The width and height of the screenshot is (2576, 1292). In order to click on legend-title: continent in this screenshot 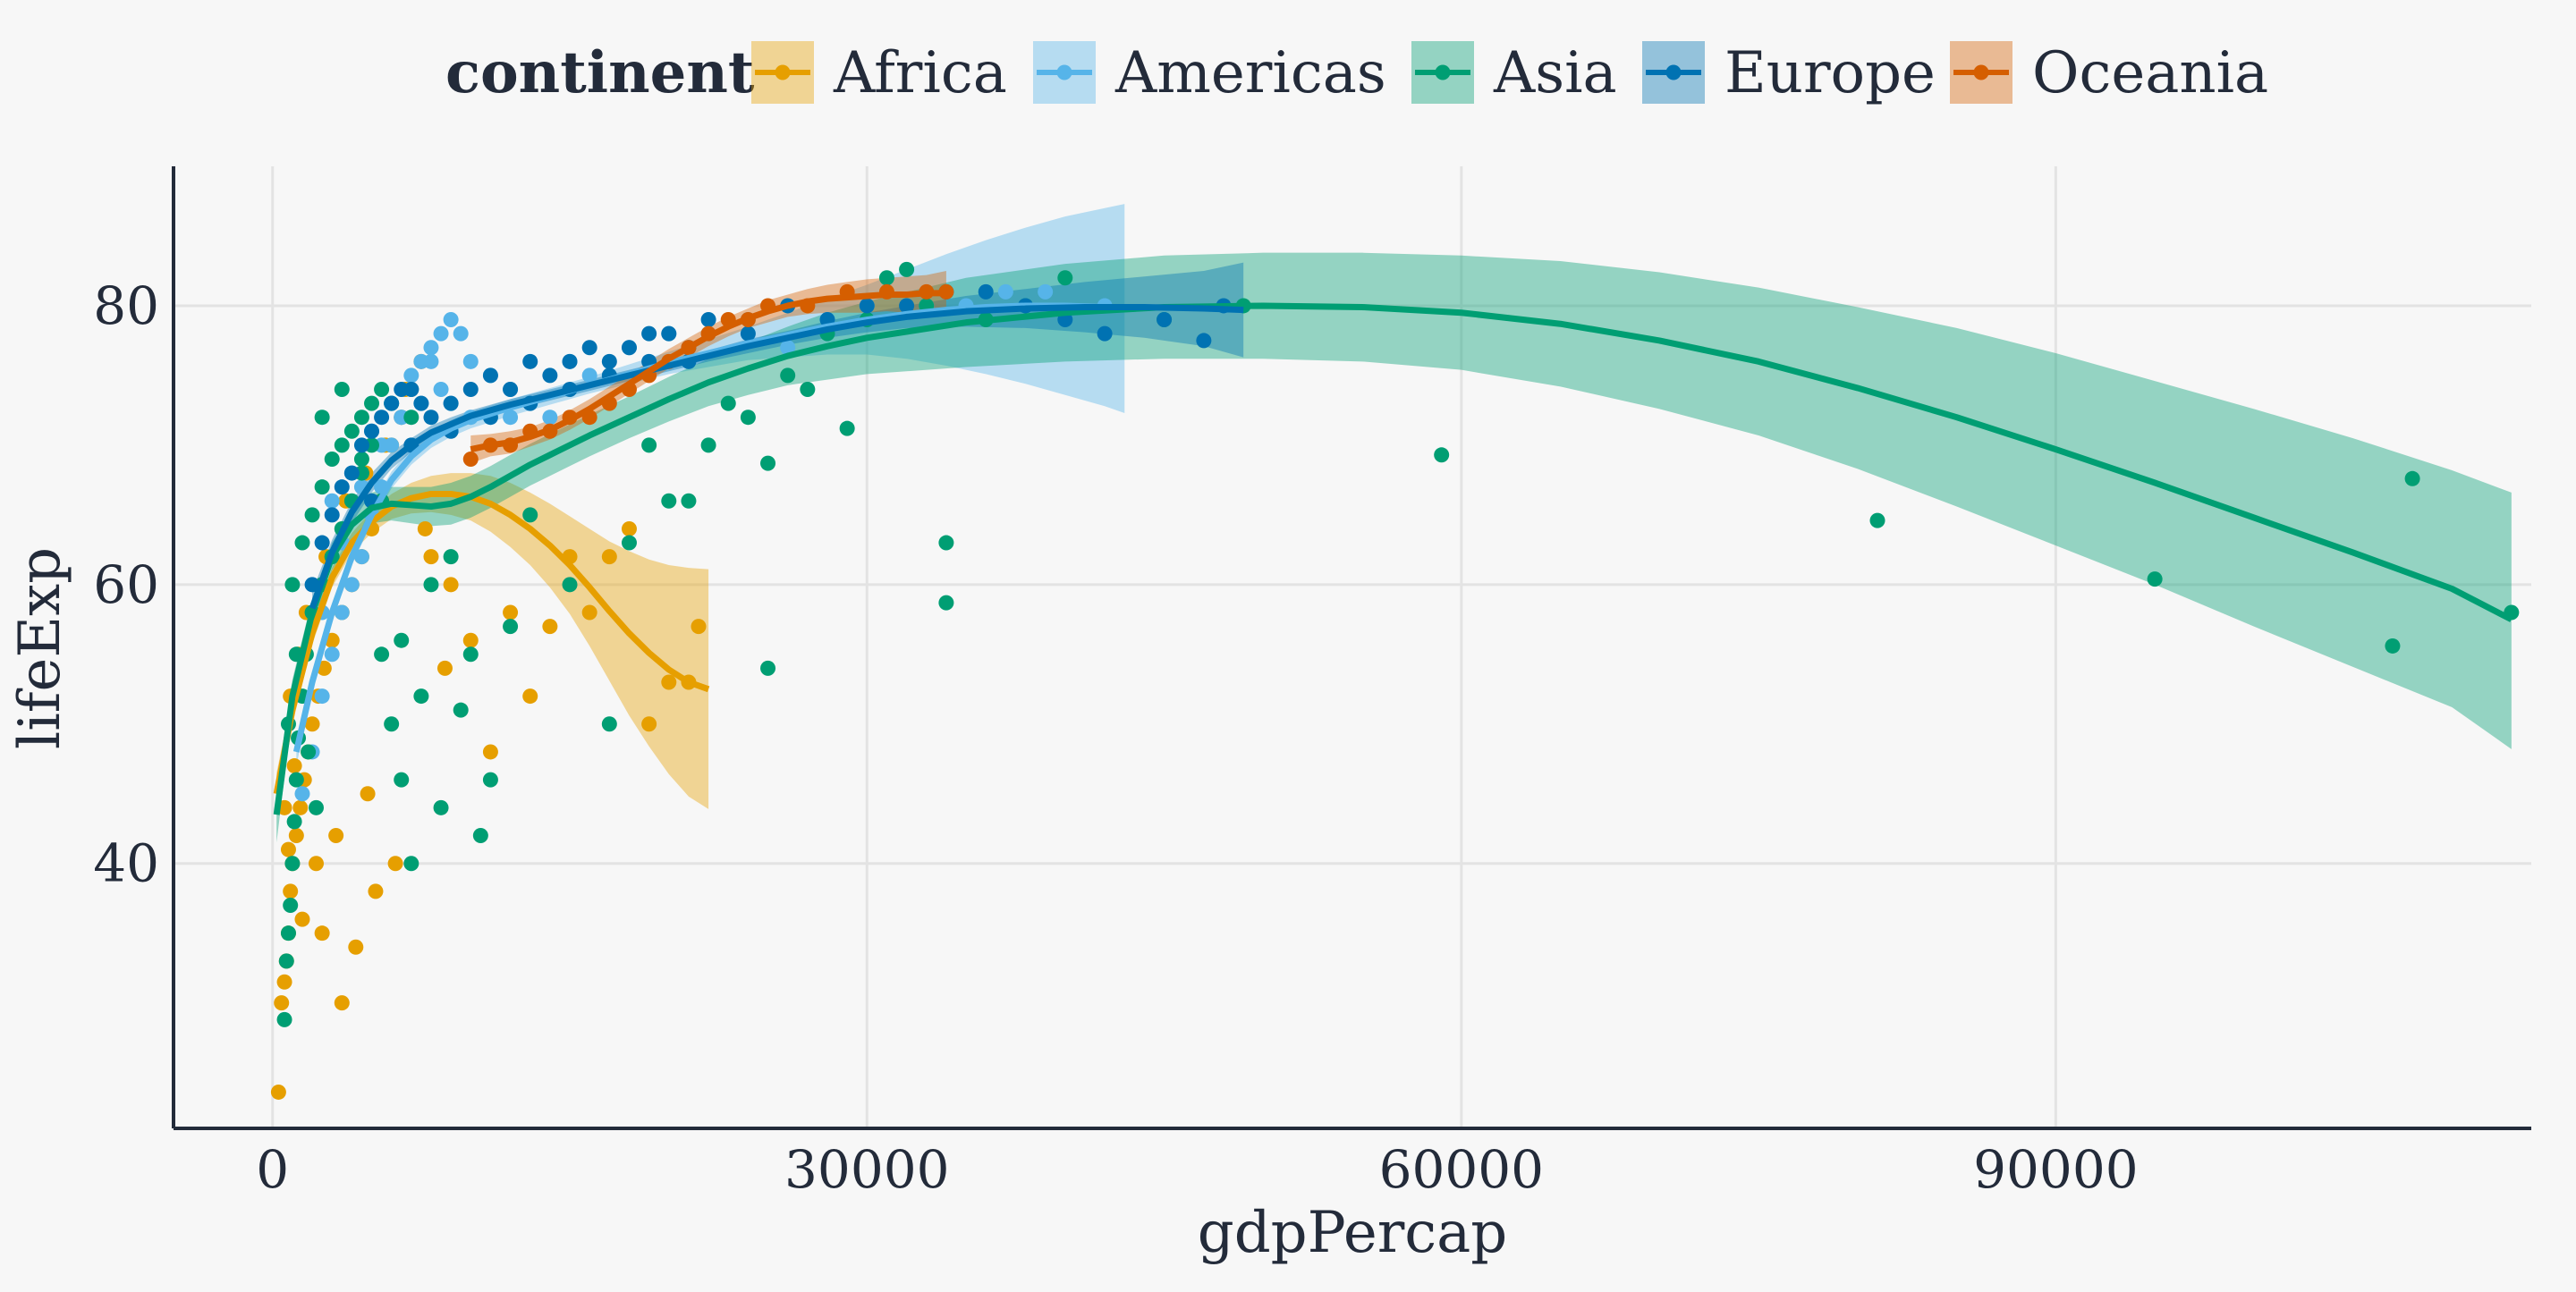, I will do `click(600, 73)`.